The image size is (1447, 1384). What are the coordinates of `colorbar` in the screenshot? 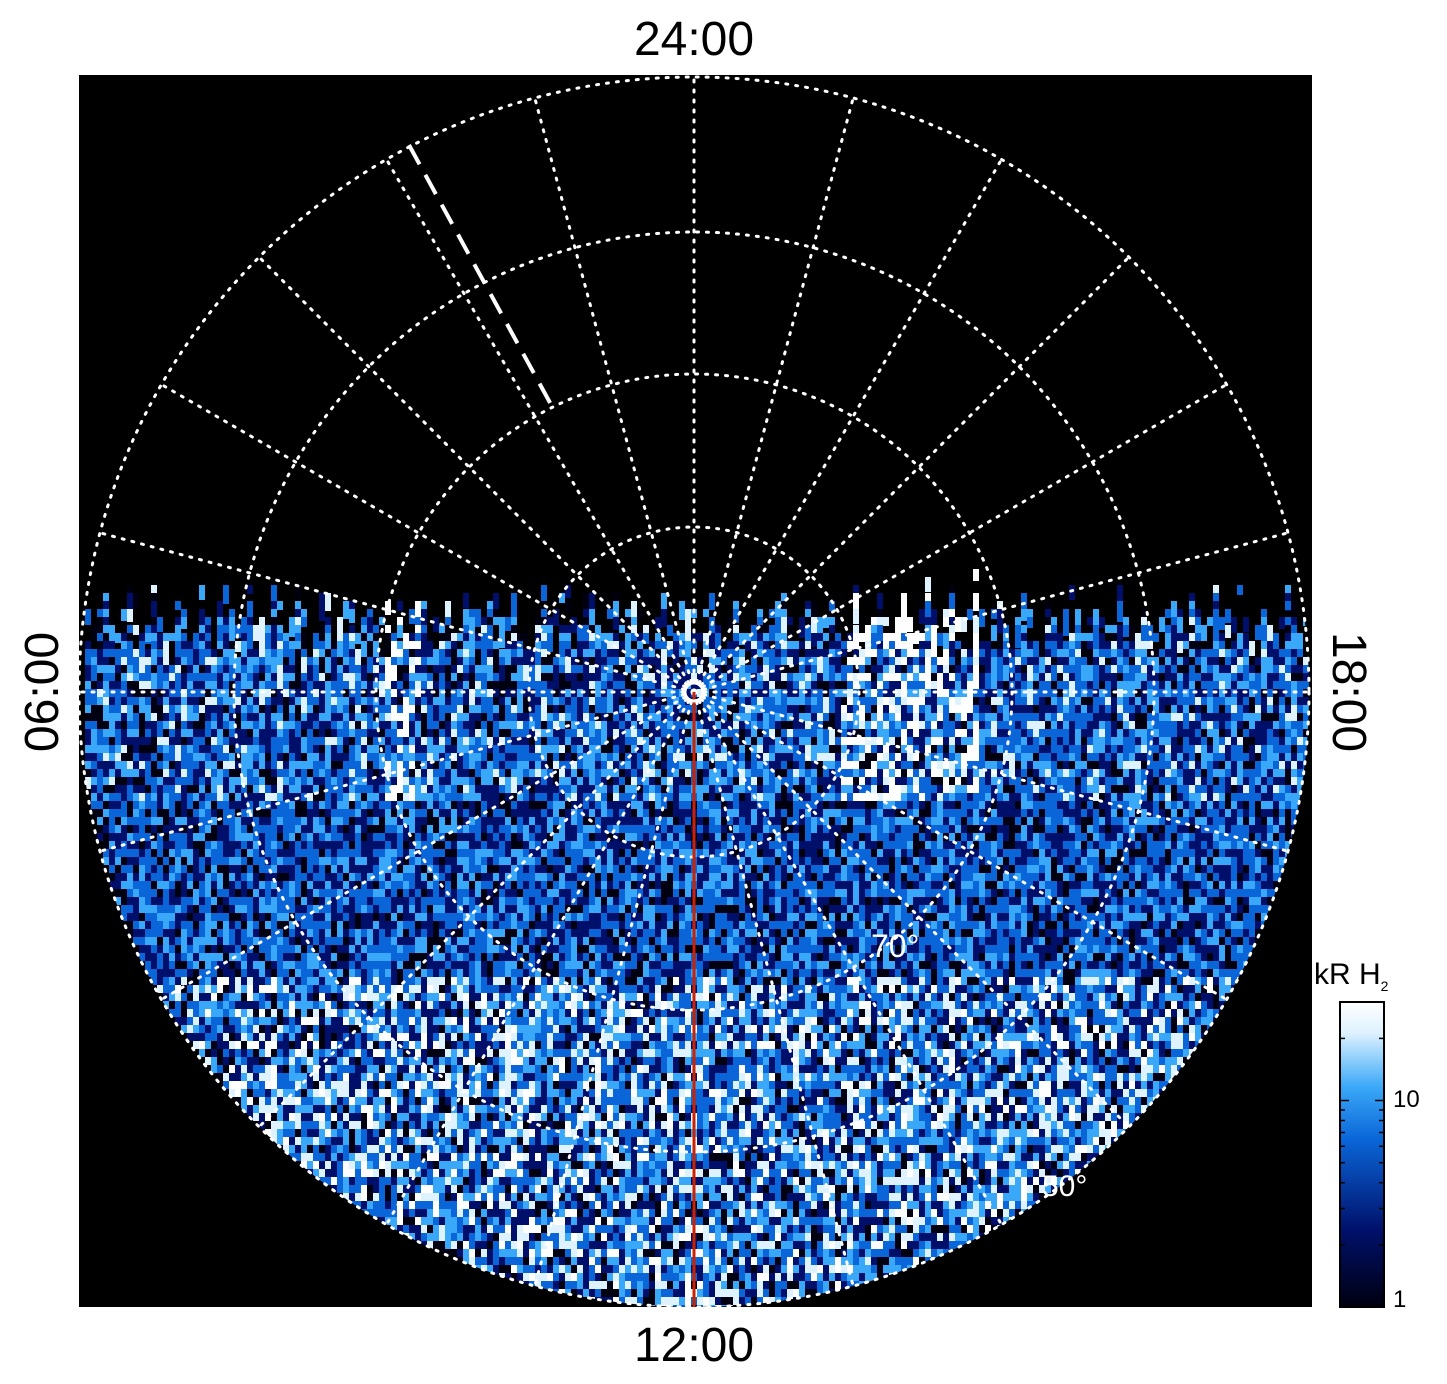 It's located at (1362, 1154).